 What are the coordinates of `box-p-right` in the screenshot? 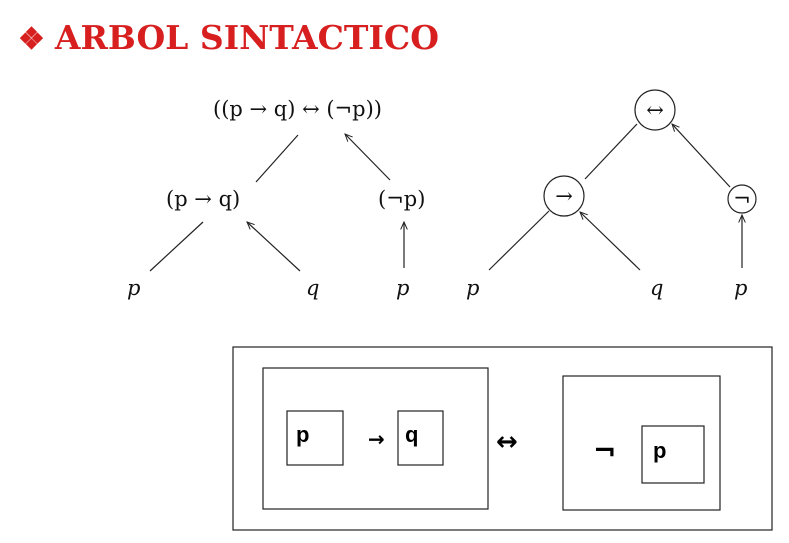 It's located at (673, 454).